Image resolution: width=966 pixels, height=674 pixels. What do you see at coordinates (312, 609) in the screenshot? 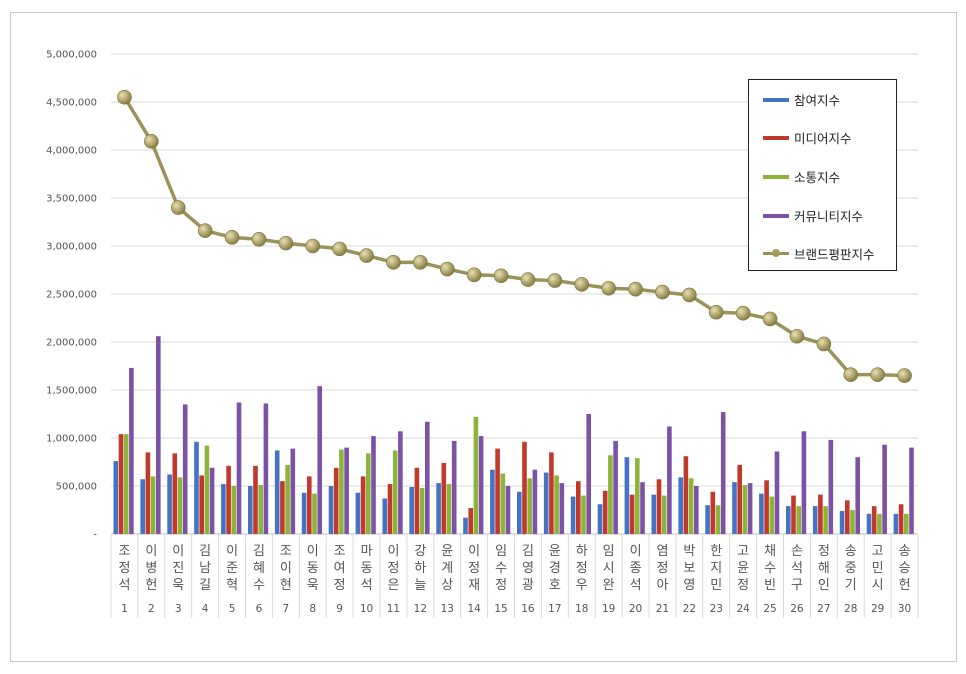
I see `rank-label: 8` at bounding box center [312, 609].